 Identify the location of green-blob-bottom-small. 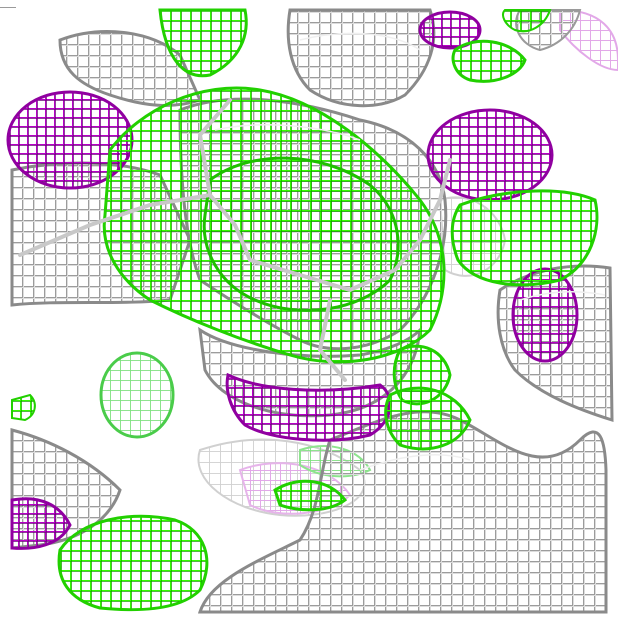
(310, 495).